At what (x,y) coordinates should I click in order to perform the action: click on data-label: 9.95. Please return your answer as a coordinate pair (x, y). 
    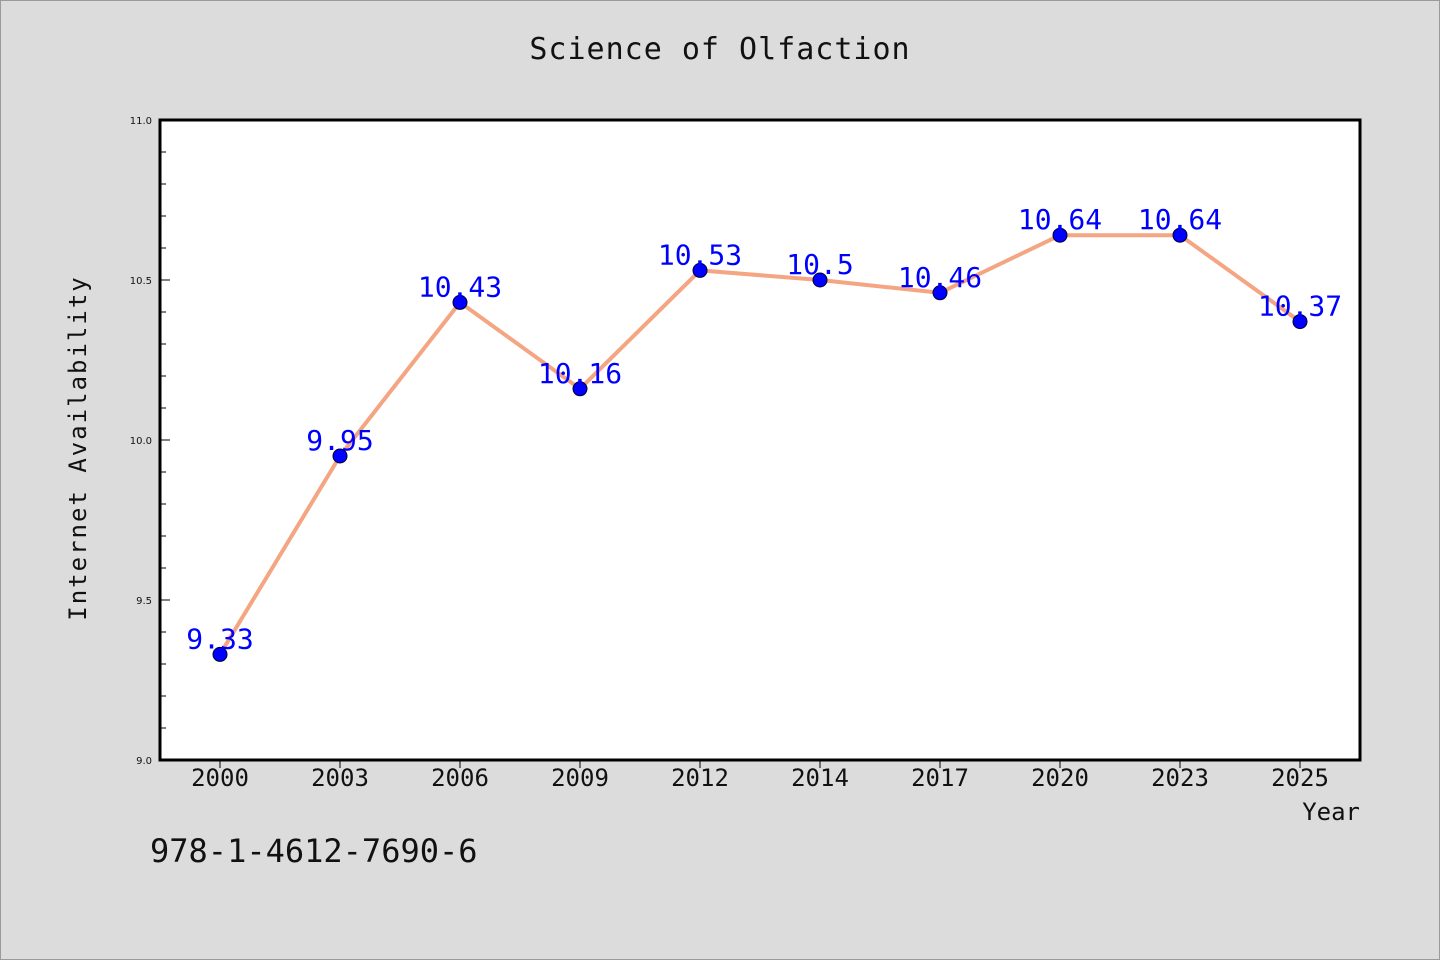
    Looking at the image, I should click on (339, 440).